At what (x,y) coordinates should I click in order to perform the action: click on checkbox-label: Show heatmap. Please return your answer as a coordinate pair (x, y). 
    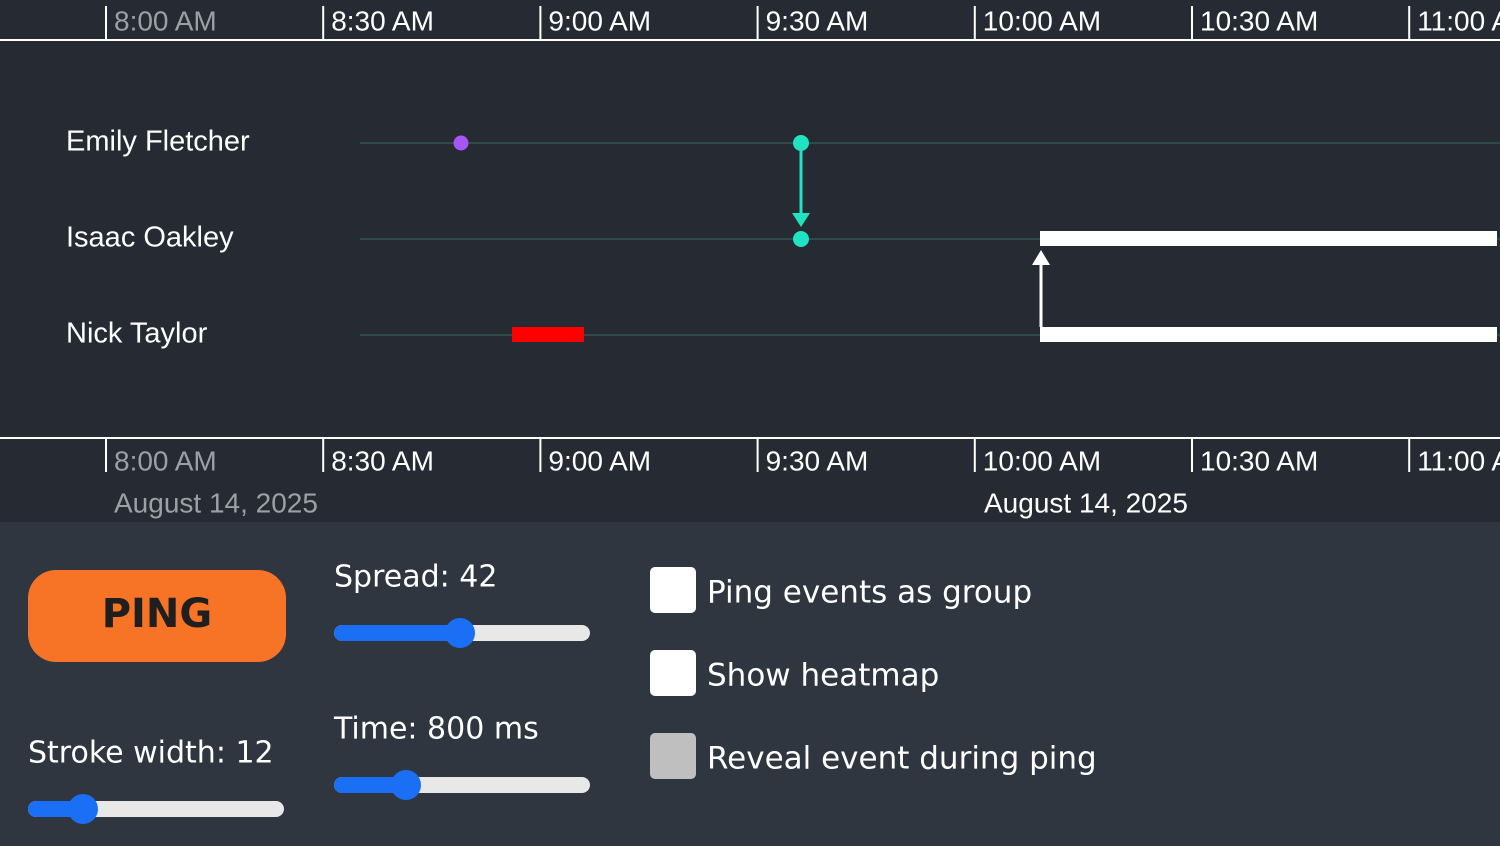
    Looking at the image, I should click on (823, 676).